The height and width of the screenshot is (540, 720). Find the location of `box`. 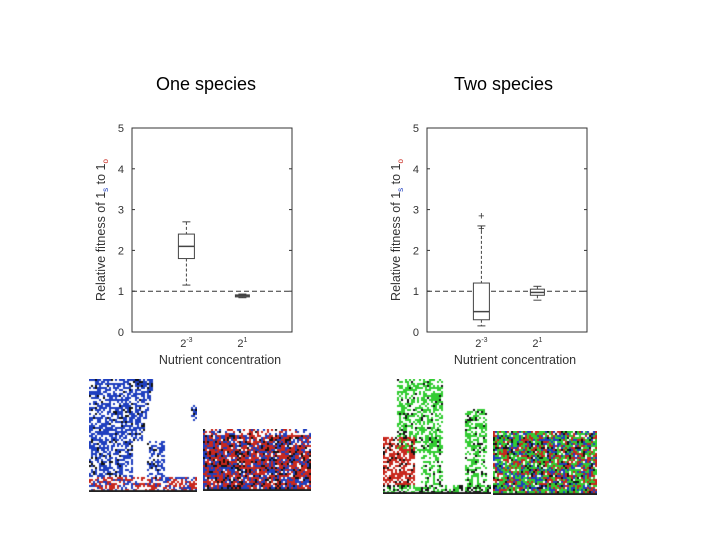

box is located at coordinates (481, 301).